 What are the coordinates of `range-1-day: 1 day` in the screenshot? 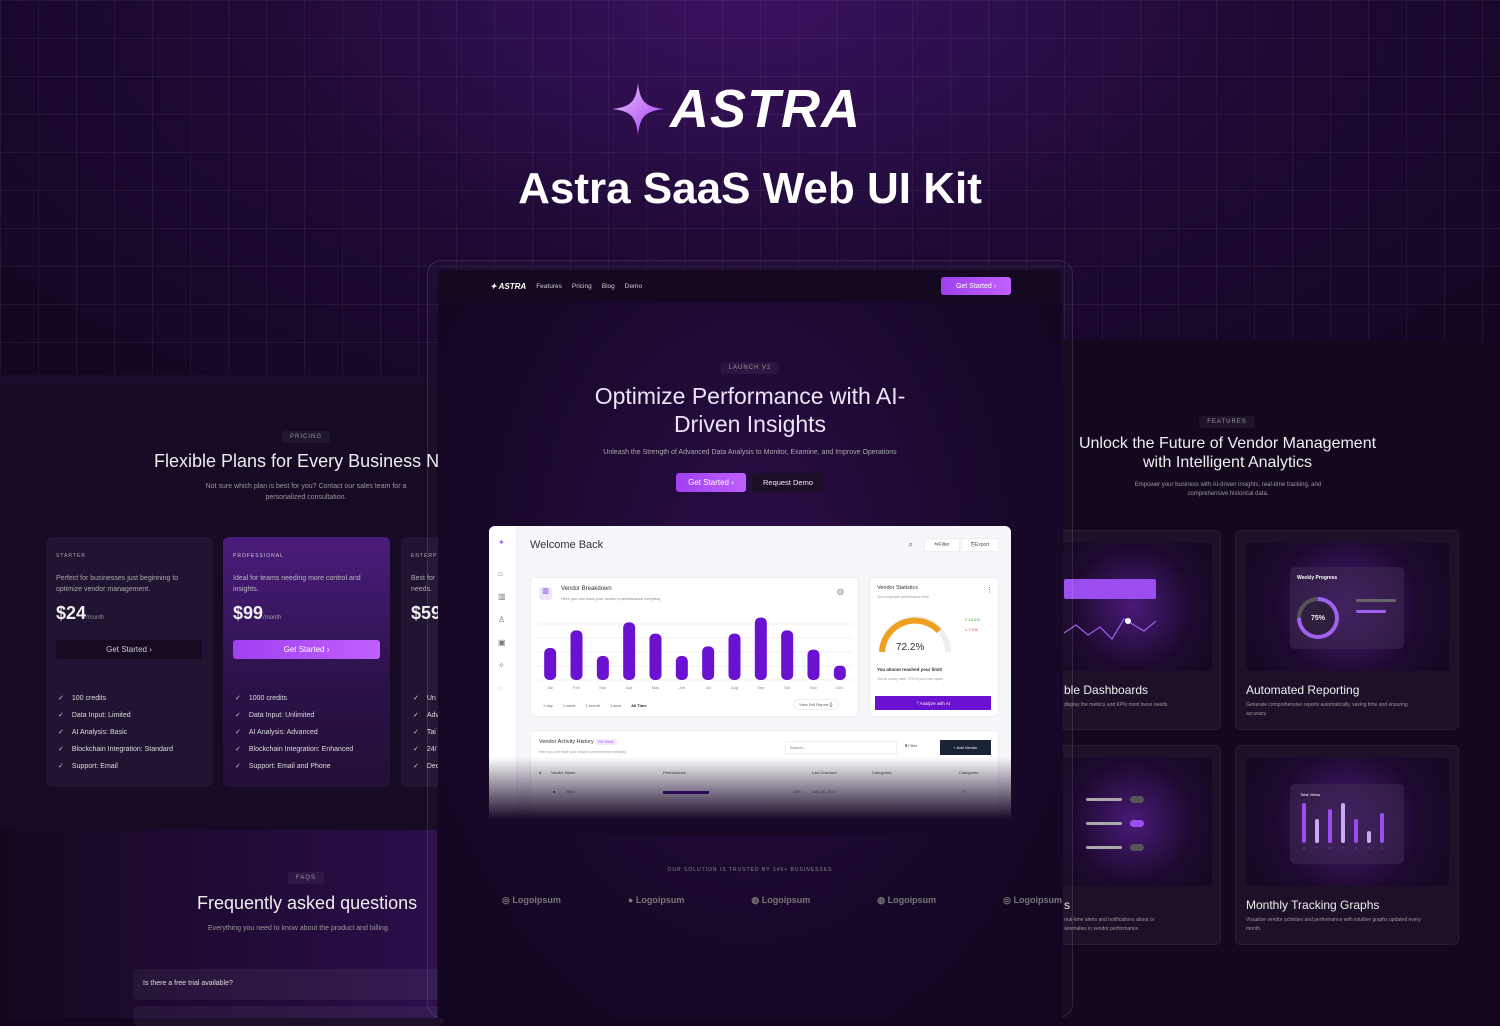 It's located at (548, 705).